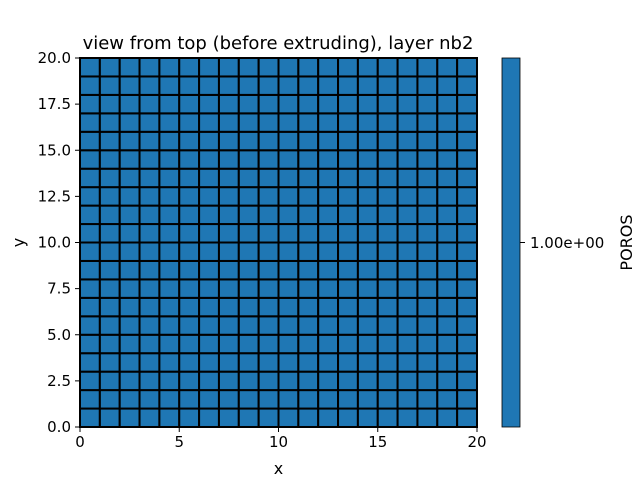 The image size is (640, 480). I want to click on y-tick-label: 7.5, so click(59, 289).